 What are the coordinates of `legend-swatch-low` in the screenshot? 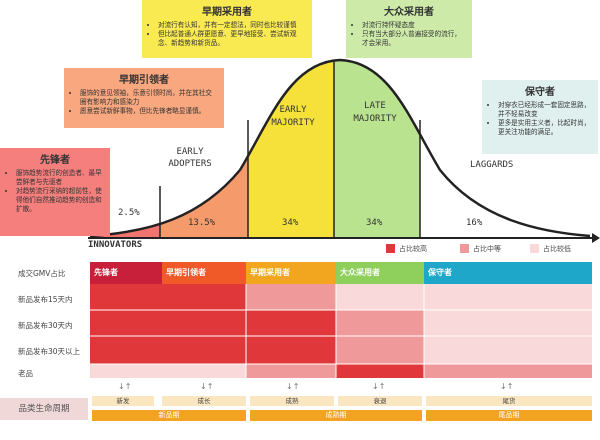 It's located at (534, 248).